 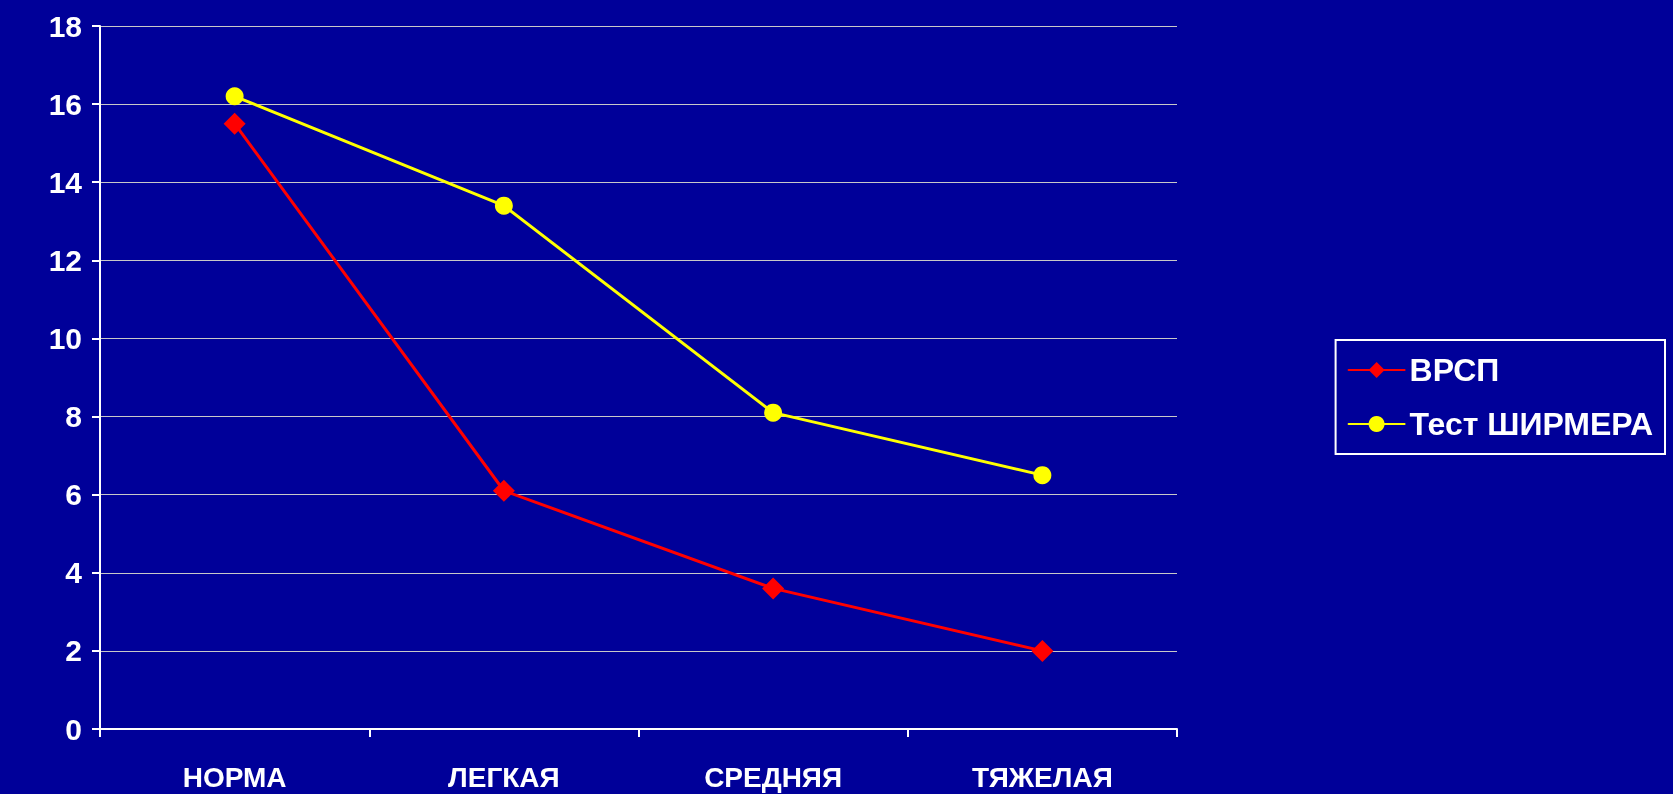 What do you see at coordinates (65, 182) in the screenshot?
I see `y-tick-label: 14` at bounding box center [65, 182].